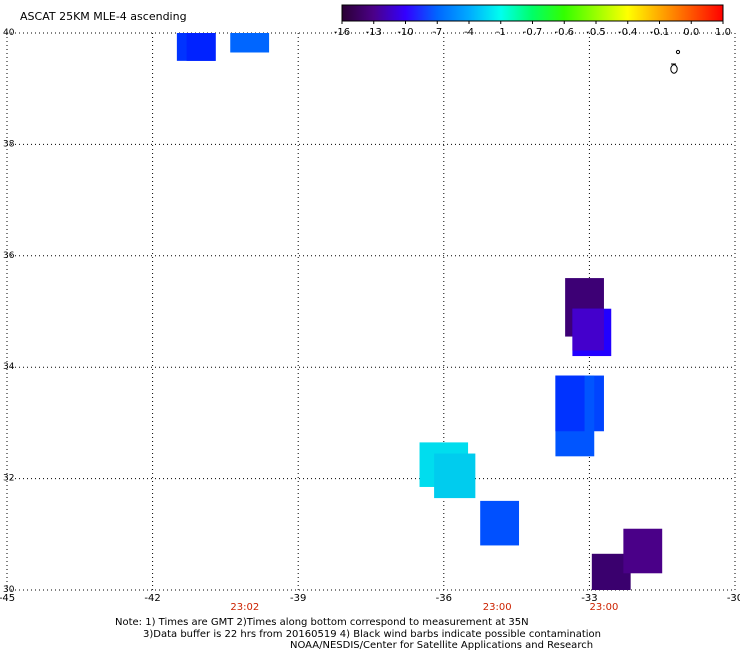  I want to click on lat-tick-label: 40, so click(9, 33).